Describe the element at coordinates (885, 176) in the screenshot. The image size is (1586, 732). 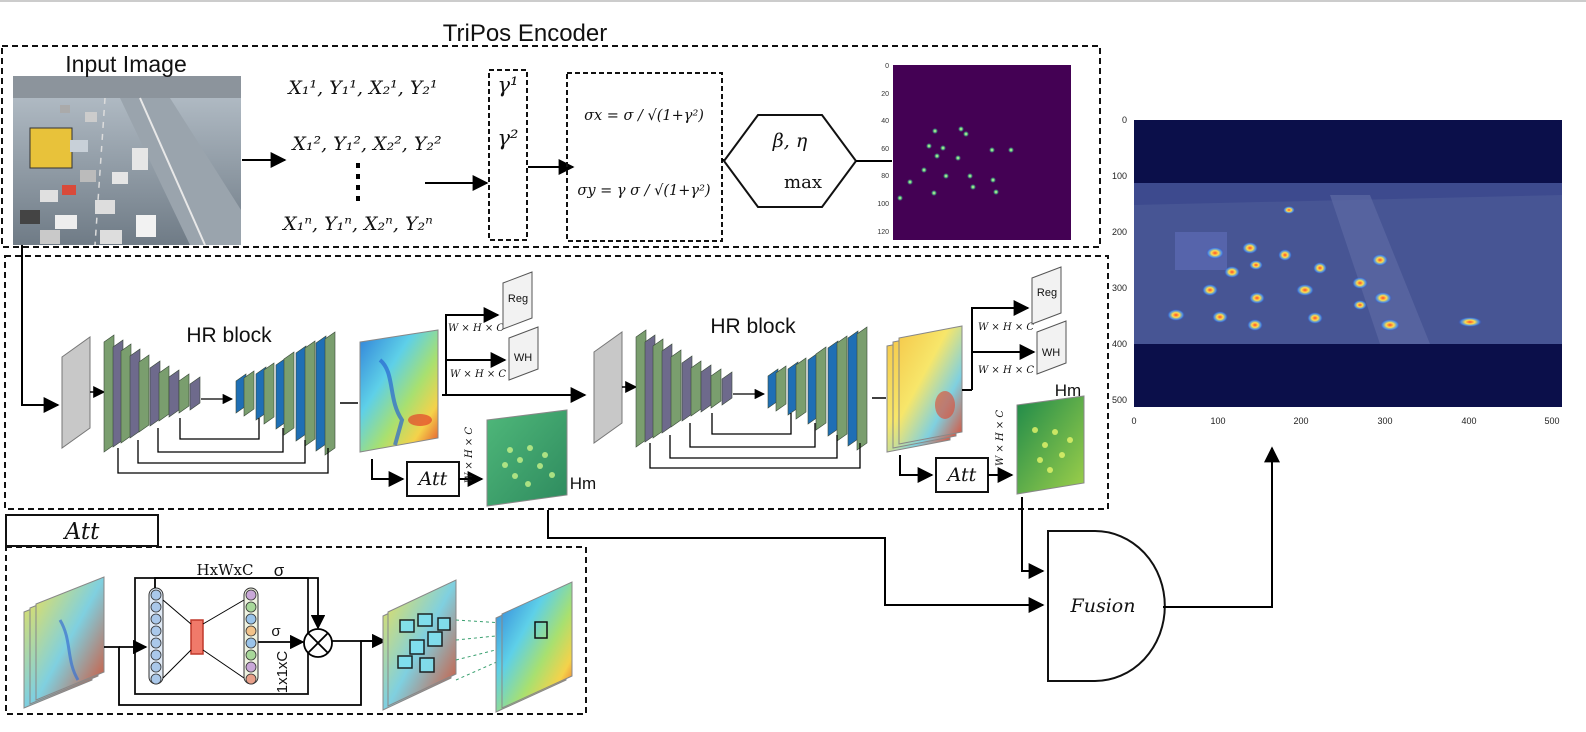
I see `heatmap-ytick-80: 80` at that location.